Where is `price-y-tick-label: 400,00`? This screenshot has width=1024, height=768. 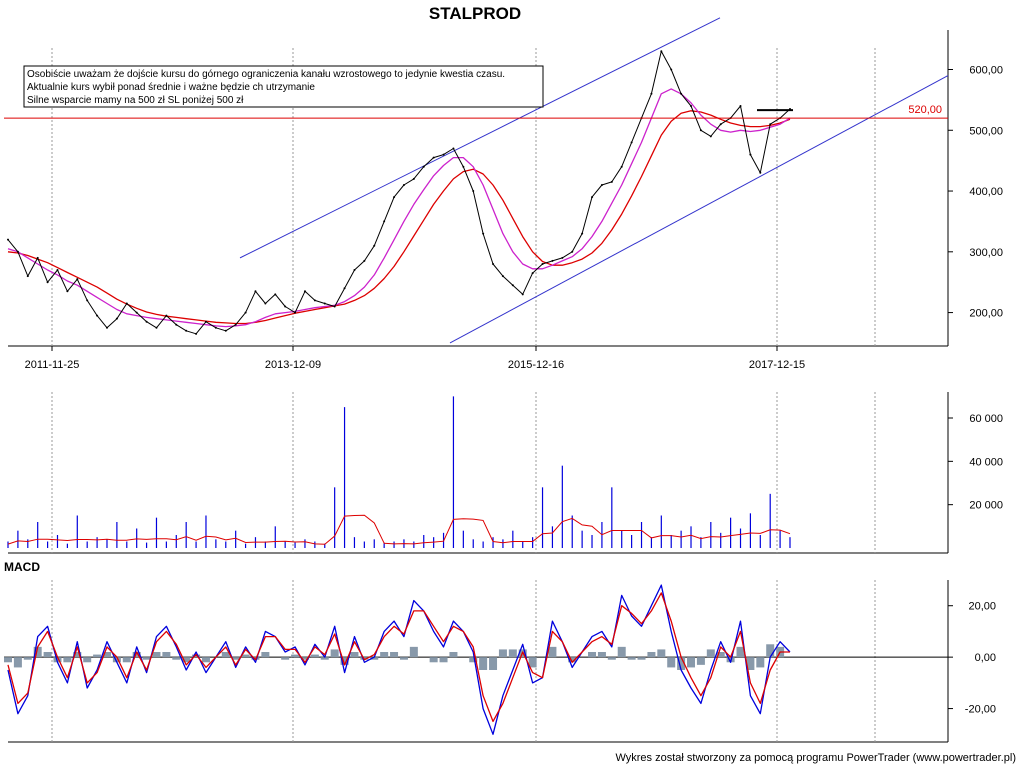 price-y-tick-label: 400,00 is located at coordinates (986, 192).